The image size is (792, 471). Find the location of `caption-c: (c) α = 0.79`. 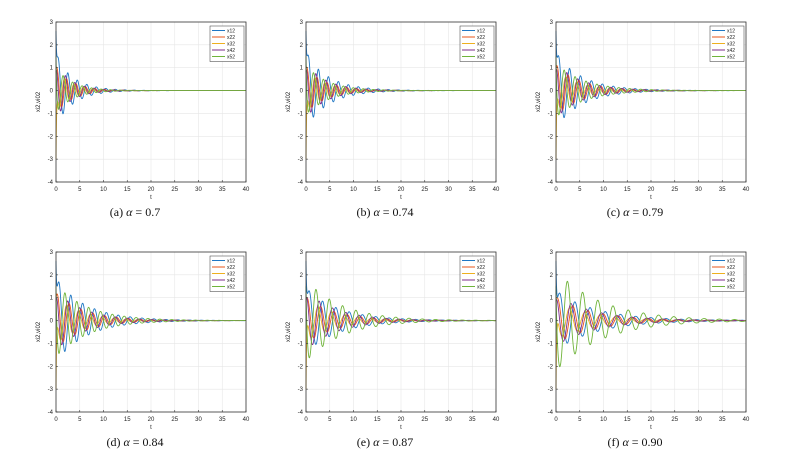

caption-c: (c) α = 0.79 is located at coordinates (635, 212).